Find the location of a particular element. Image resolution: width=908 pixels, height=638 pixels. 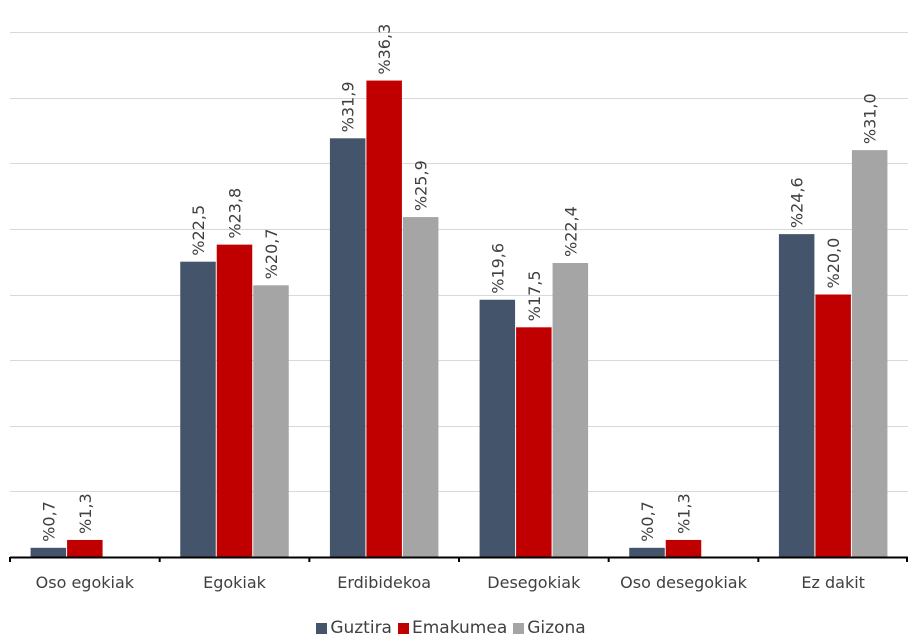

x-tick-label: Oso egokiak is located at coordinates (85, 582).